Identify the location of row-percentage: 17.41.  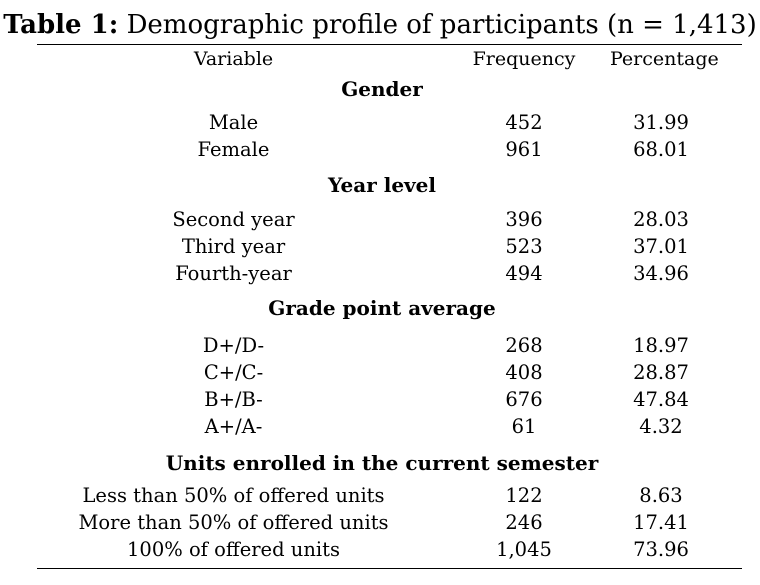
(661, 522).